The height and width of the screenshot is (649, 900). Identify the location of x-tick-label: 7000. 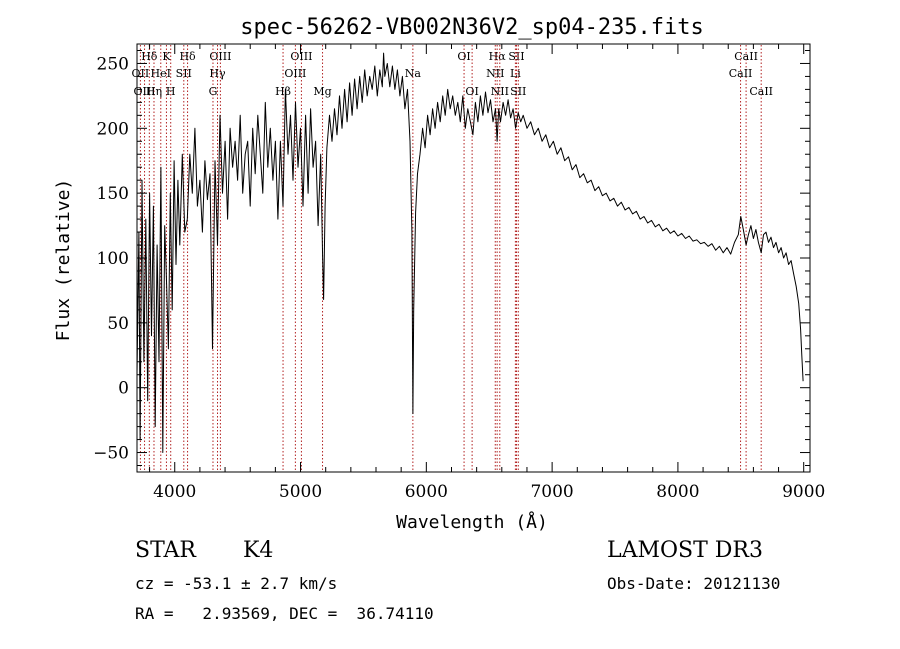
(551, 492).